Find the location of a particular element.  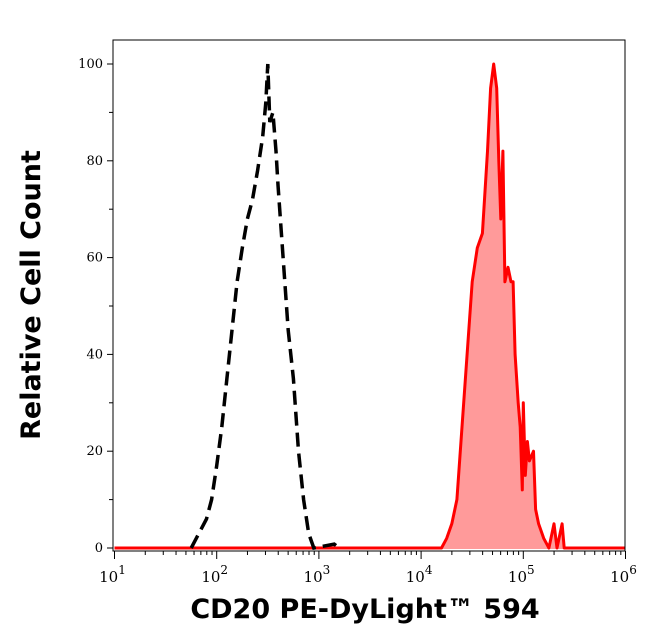

y-tick-label: 20 is located at coordinates (94, 451).